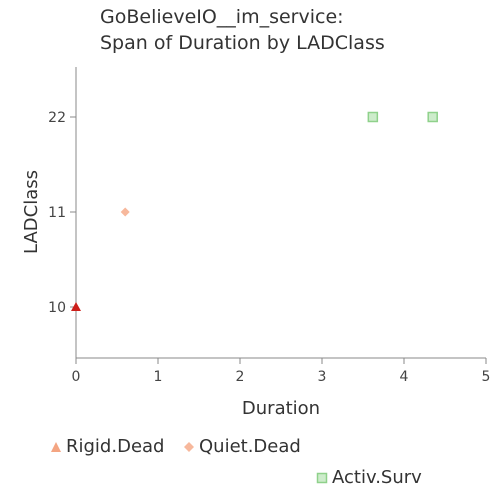 This screenshot has height=500, width=500. Describe the element at coordinates (57, 118) in the screenshot. I see `y-tick-label: 22` at that location.